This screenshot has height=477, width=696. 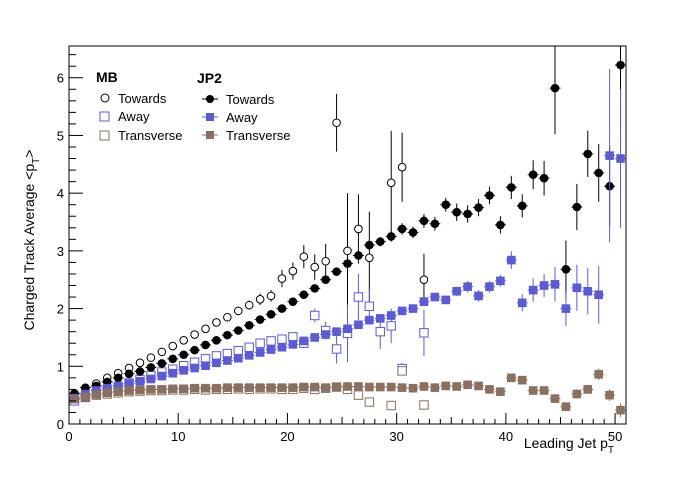 I want to click on legend-item-mb-towards: Towards, so click(x=133, y=98).